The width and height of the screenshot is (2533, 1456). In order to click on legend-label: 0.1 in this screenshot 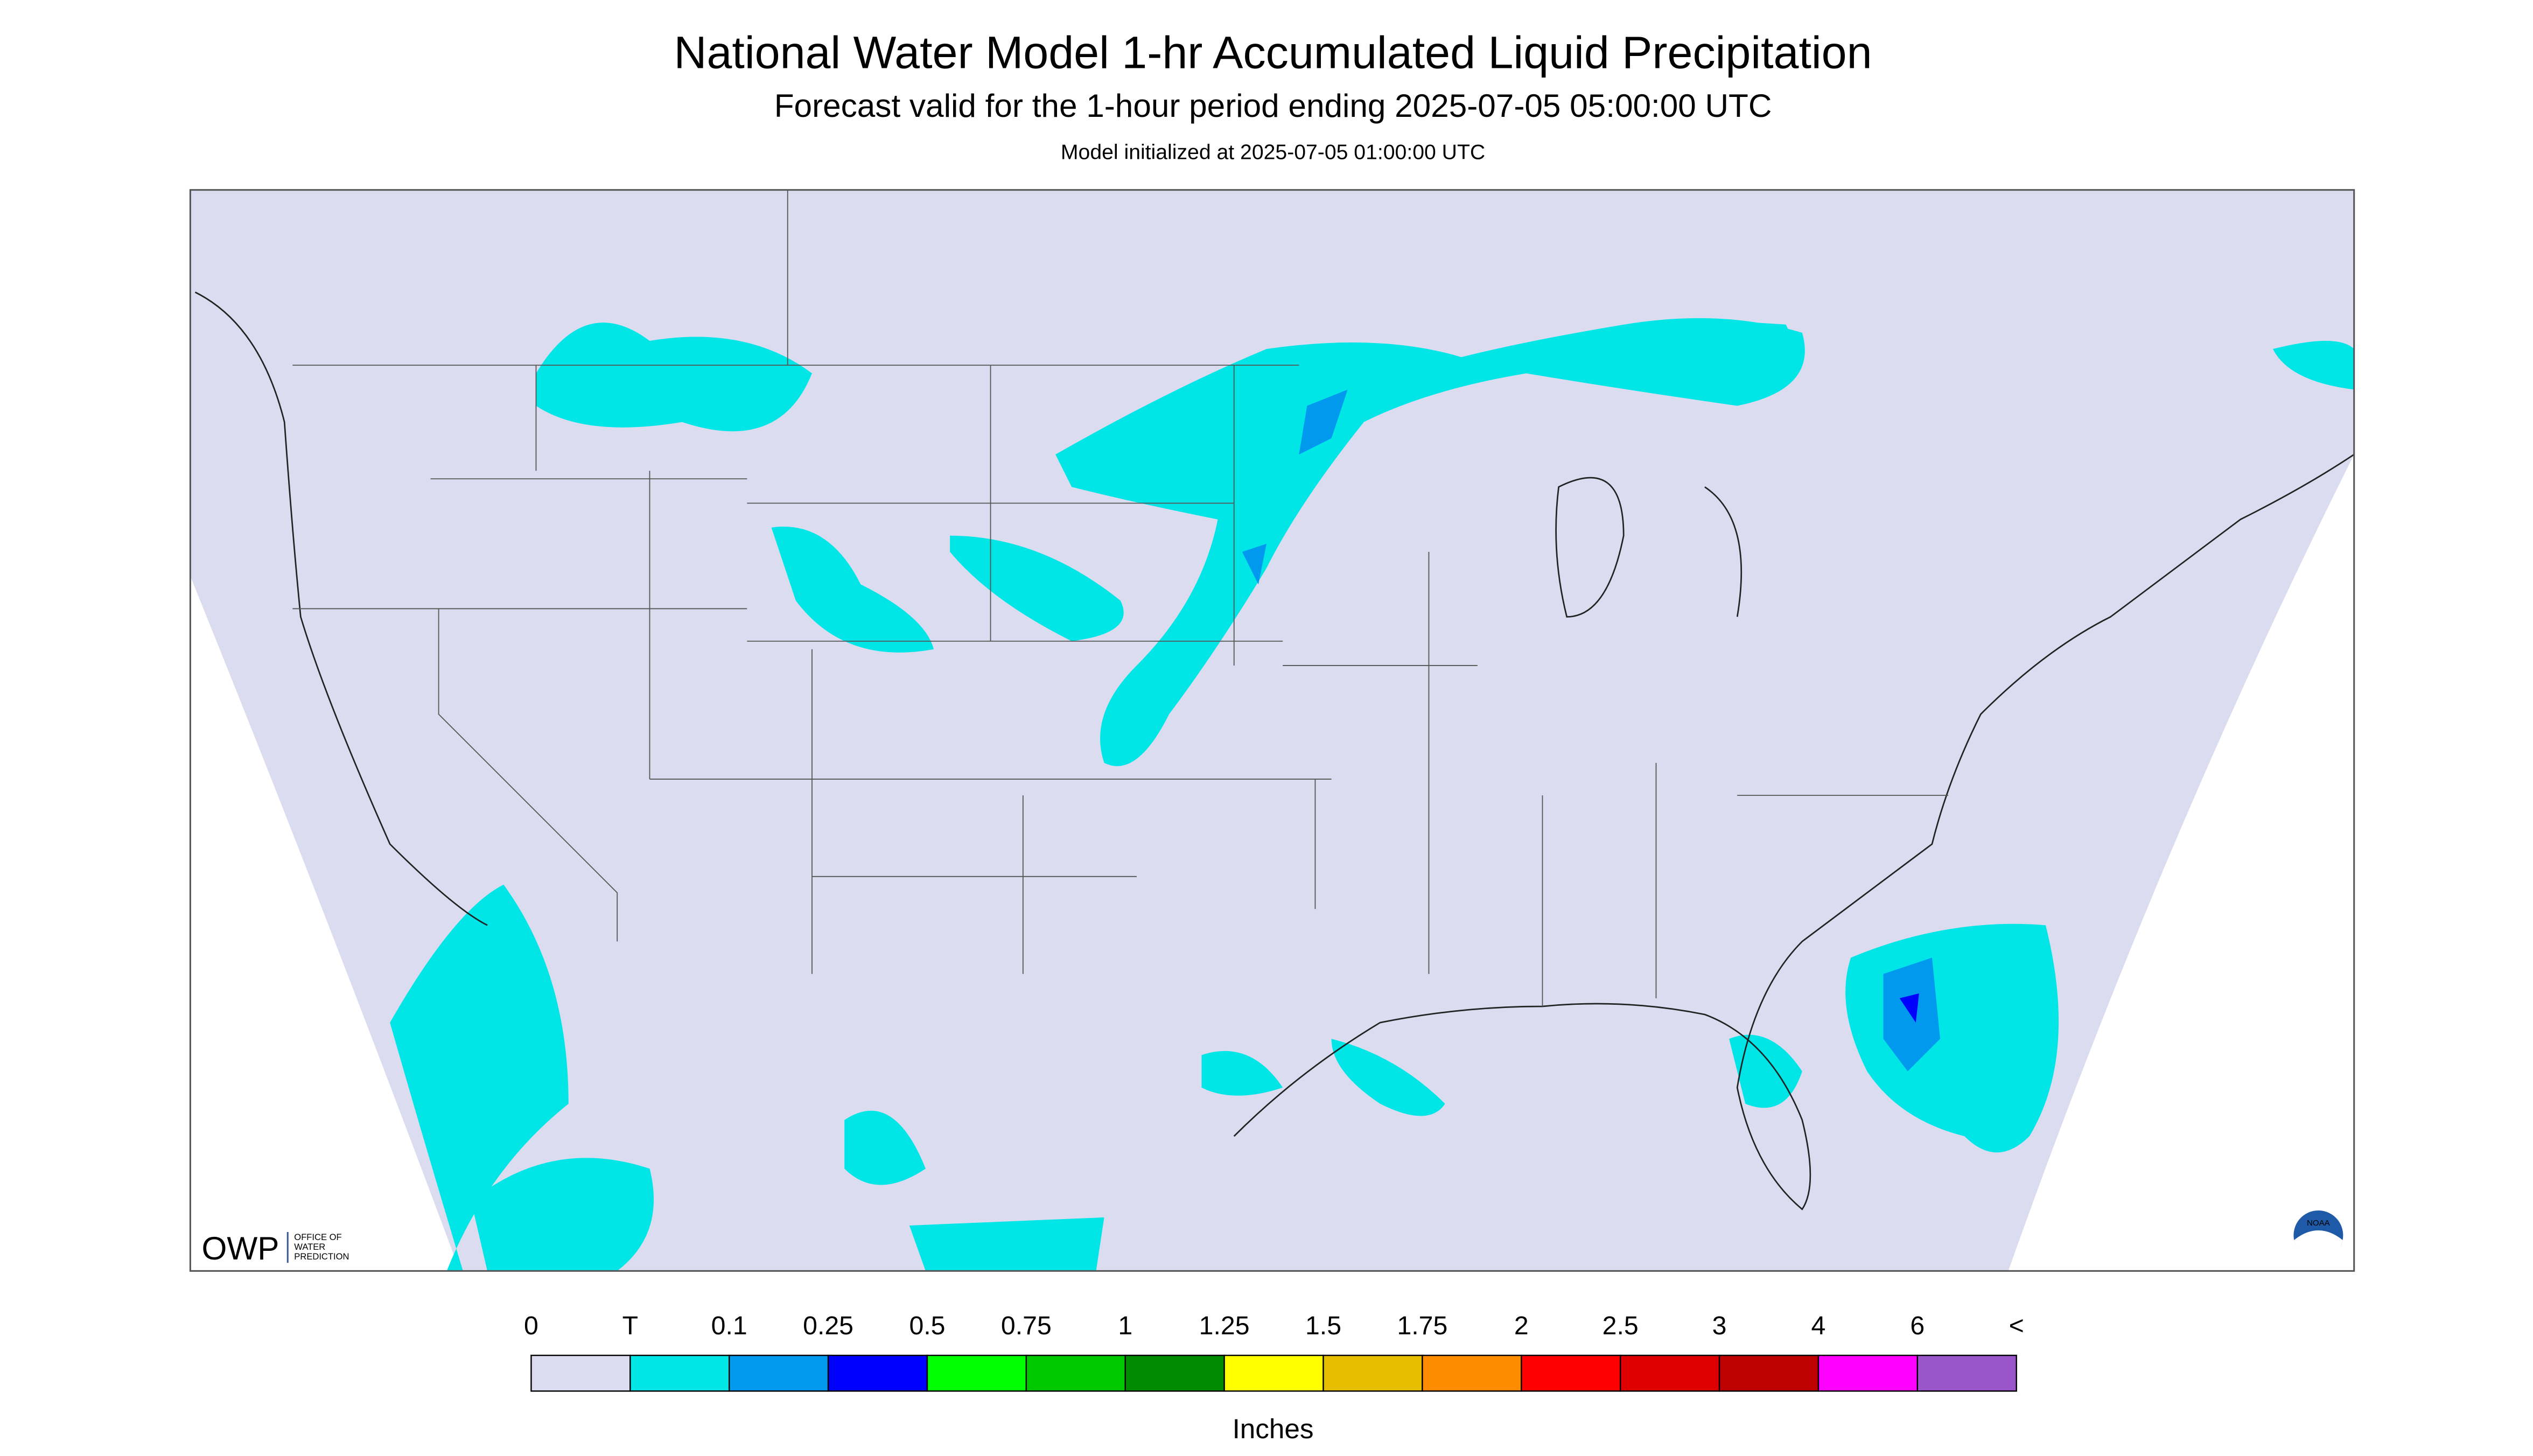, I will do `click(729, 1325)`.